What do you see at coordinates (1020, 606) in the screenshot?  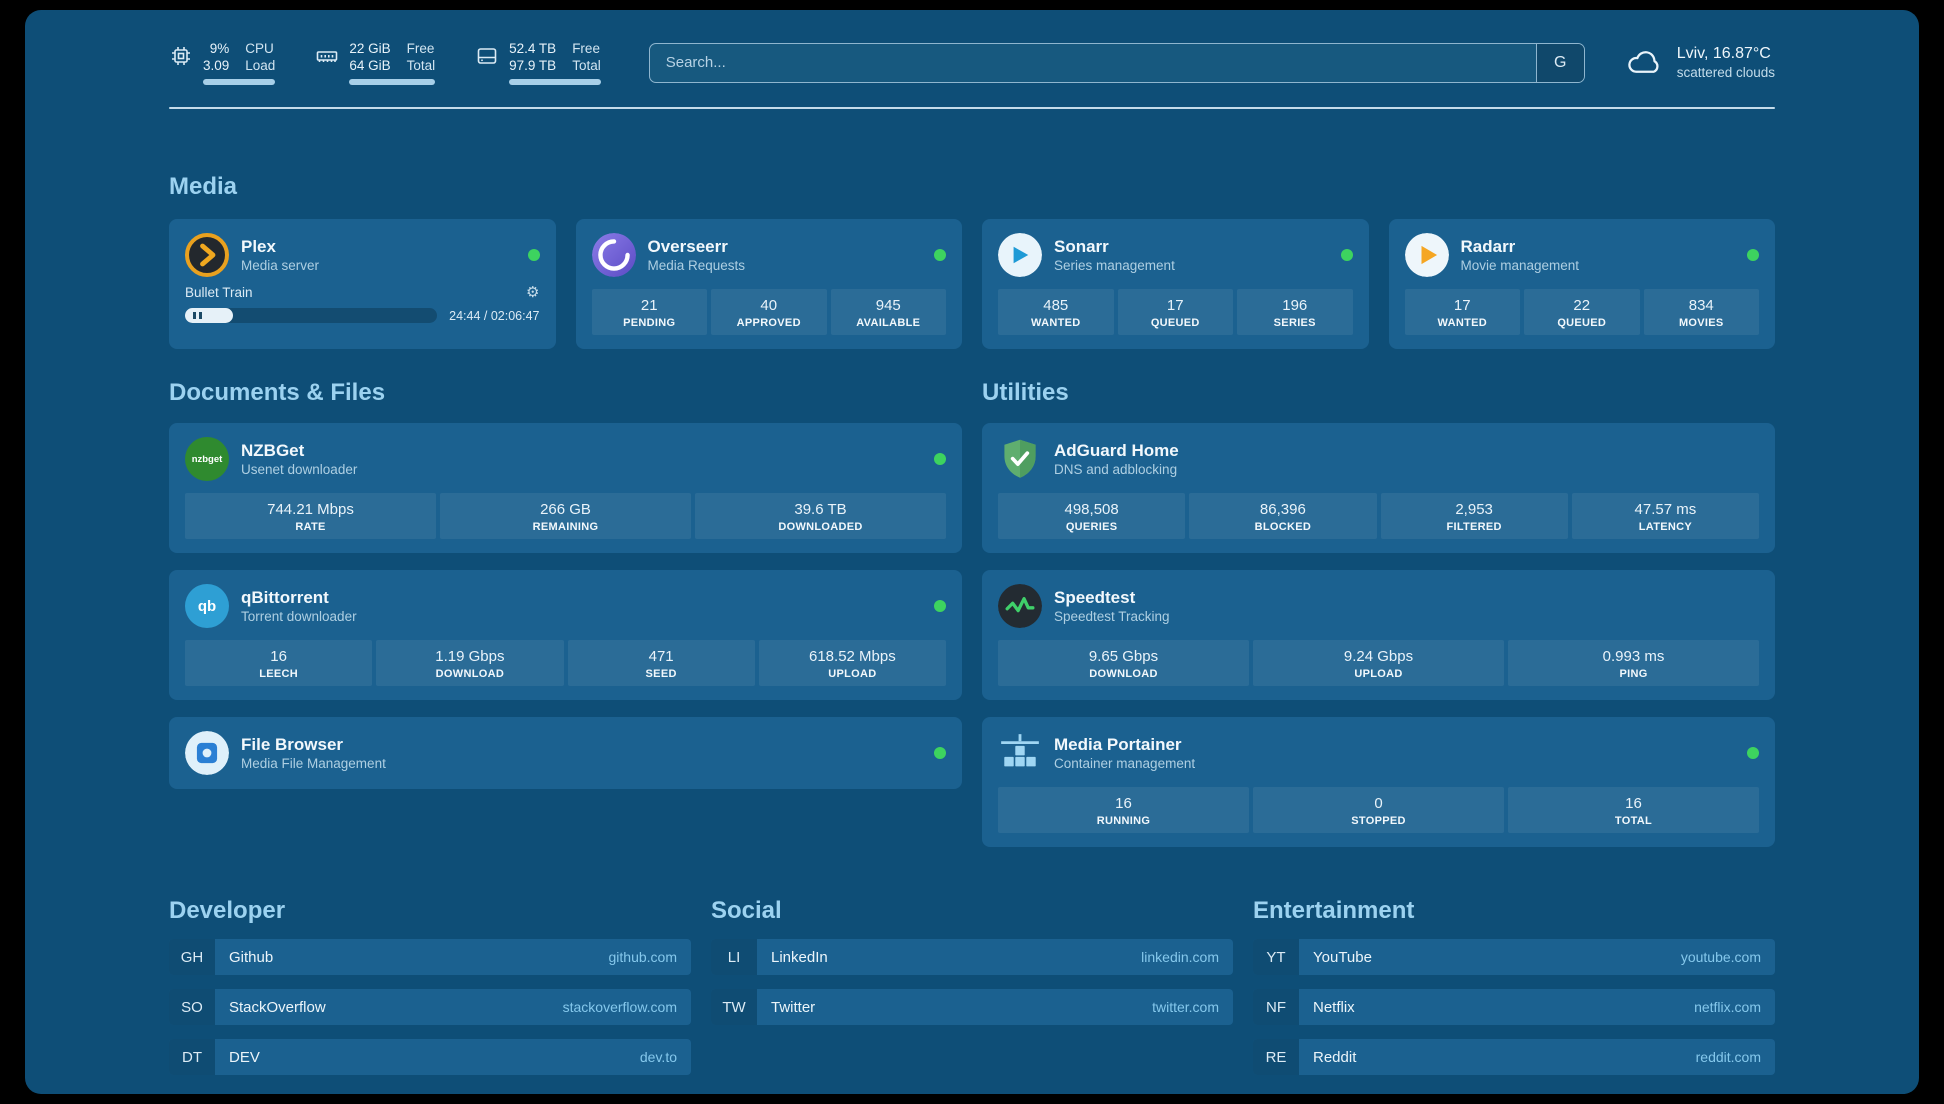 I see `speedtest-icon` at bounding box center [1020, 606].